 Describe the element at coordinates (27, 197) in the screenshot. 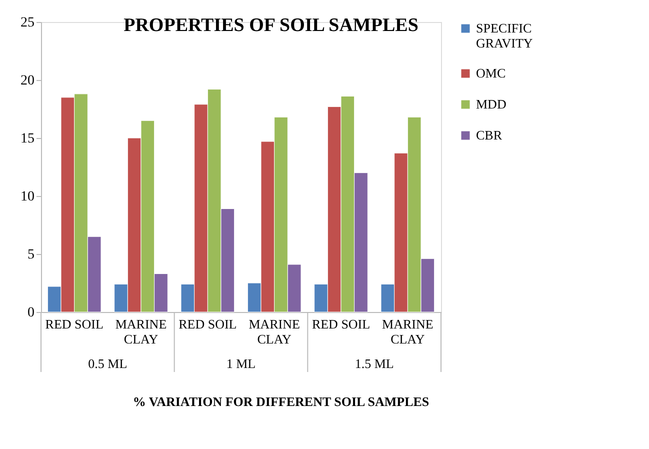

I see `y-tick-label: 10` at that location.